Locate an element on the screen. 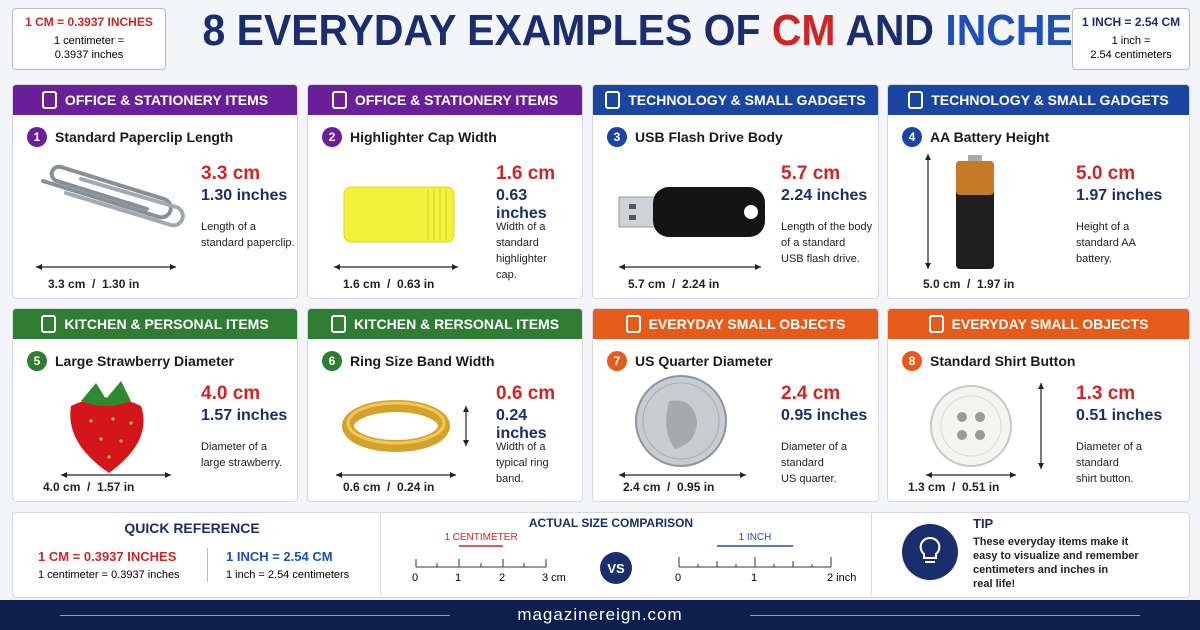  title-lead: 8 EVERYDAY EXAMPLES OF is located at coordinates (481, 30).